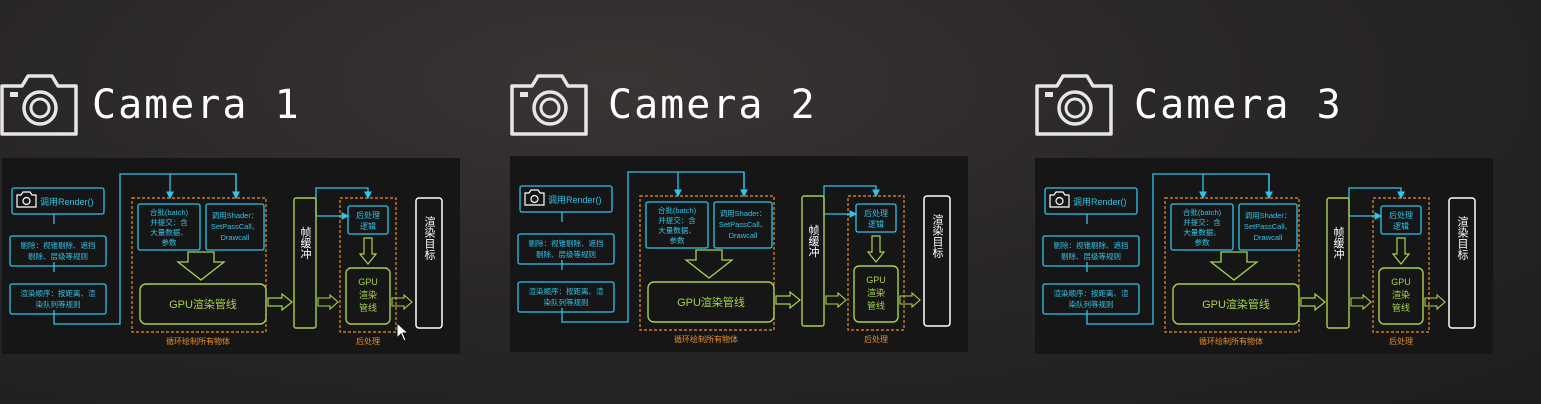 The height and width of the screenshot is (404, 1541). I want to click on camera-title: Camera 1, so click(196, 105).